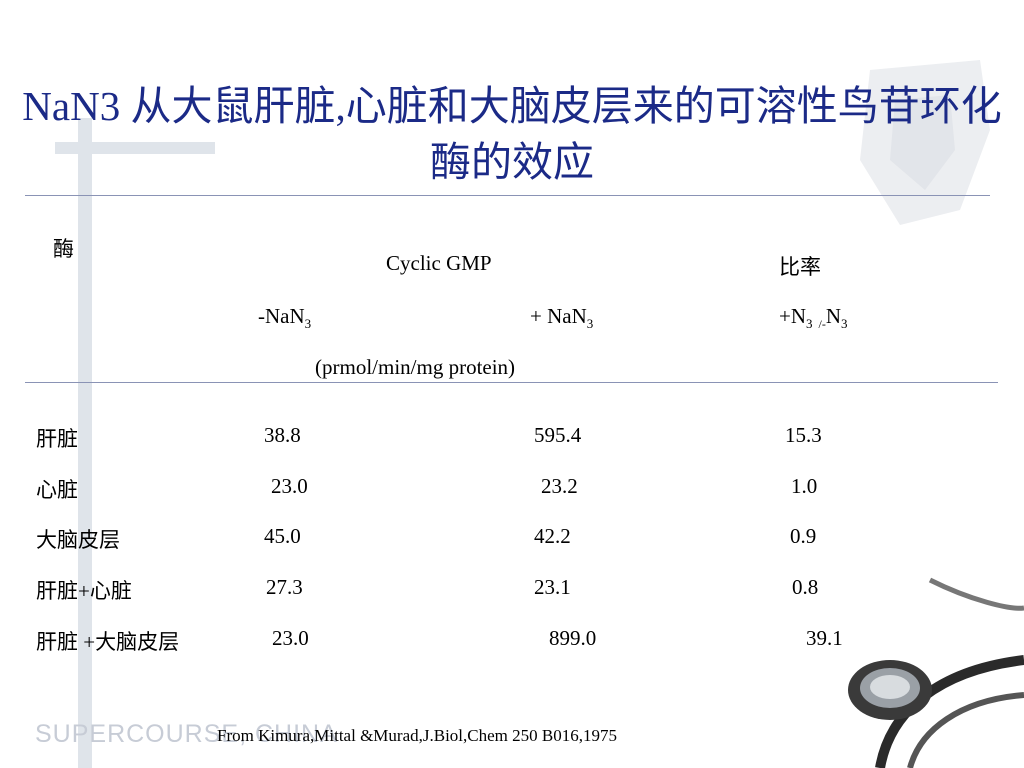 Image resolution: width=1024 pixels, height=768 pixels. I want to click on ratio-header: 比率, so click(800, 267).